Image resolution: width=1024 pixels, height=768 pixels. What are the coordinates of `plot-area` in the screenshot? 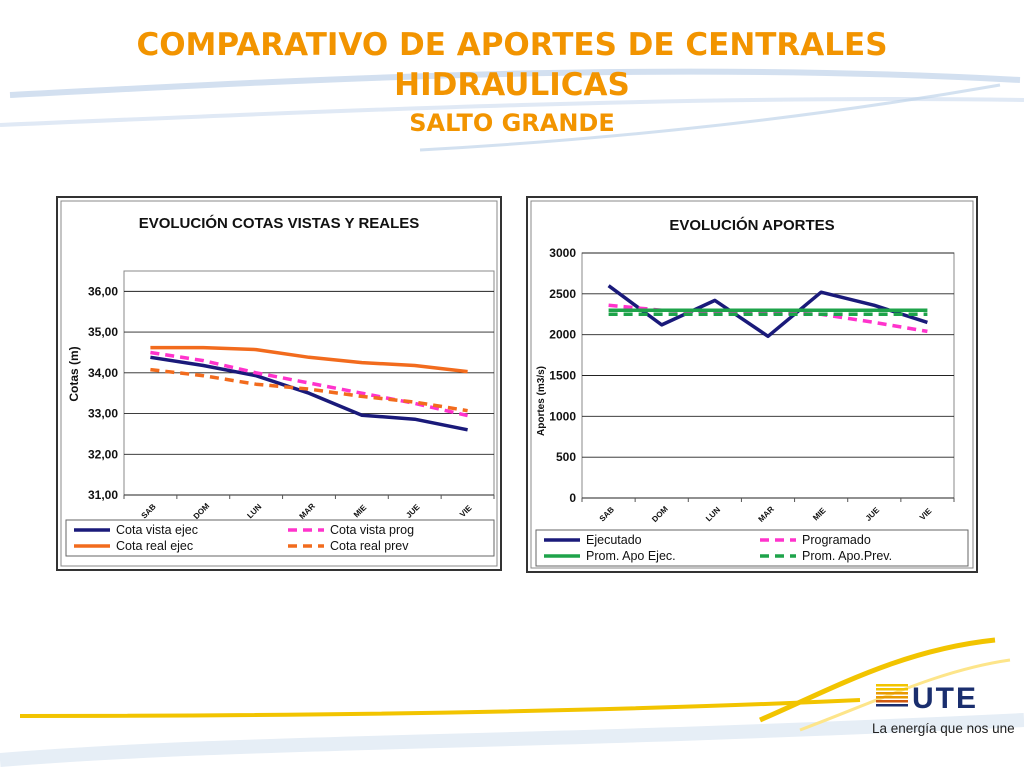 It's located at (309, 383).